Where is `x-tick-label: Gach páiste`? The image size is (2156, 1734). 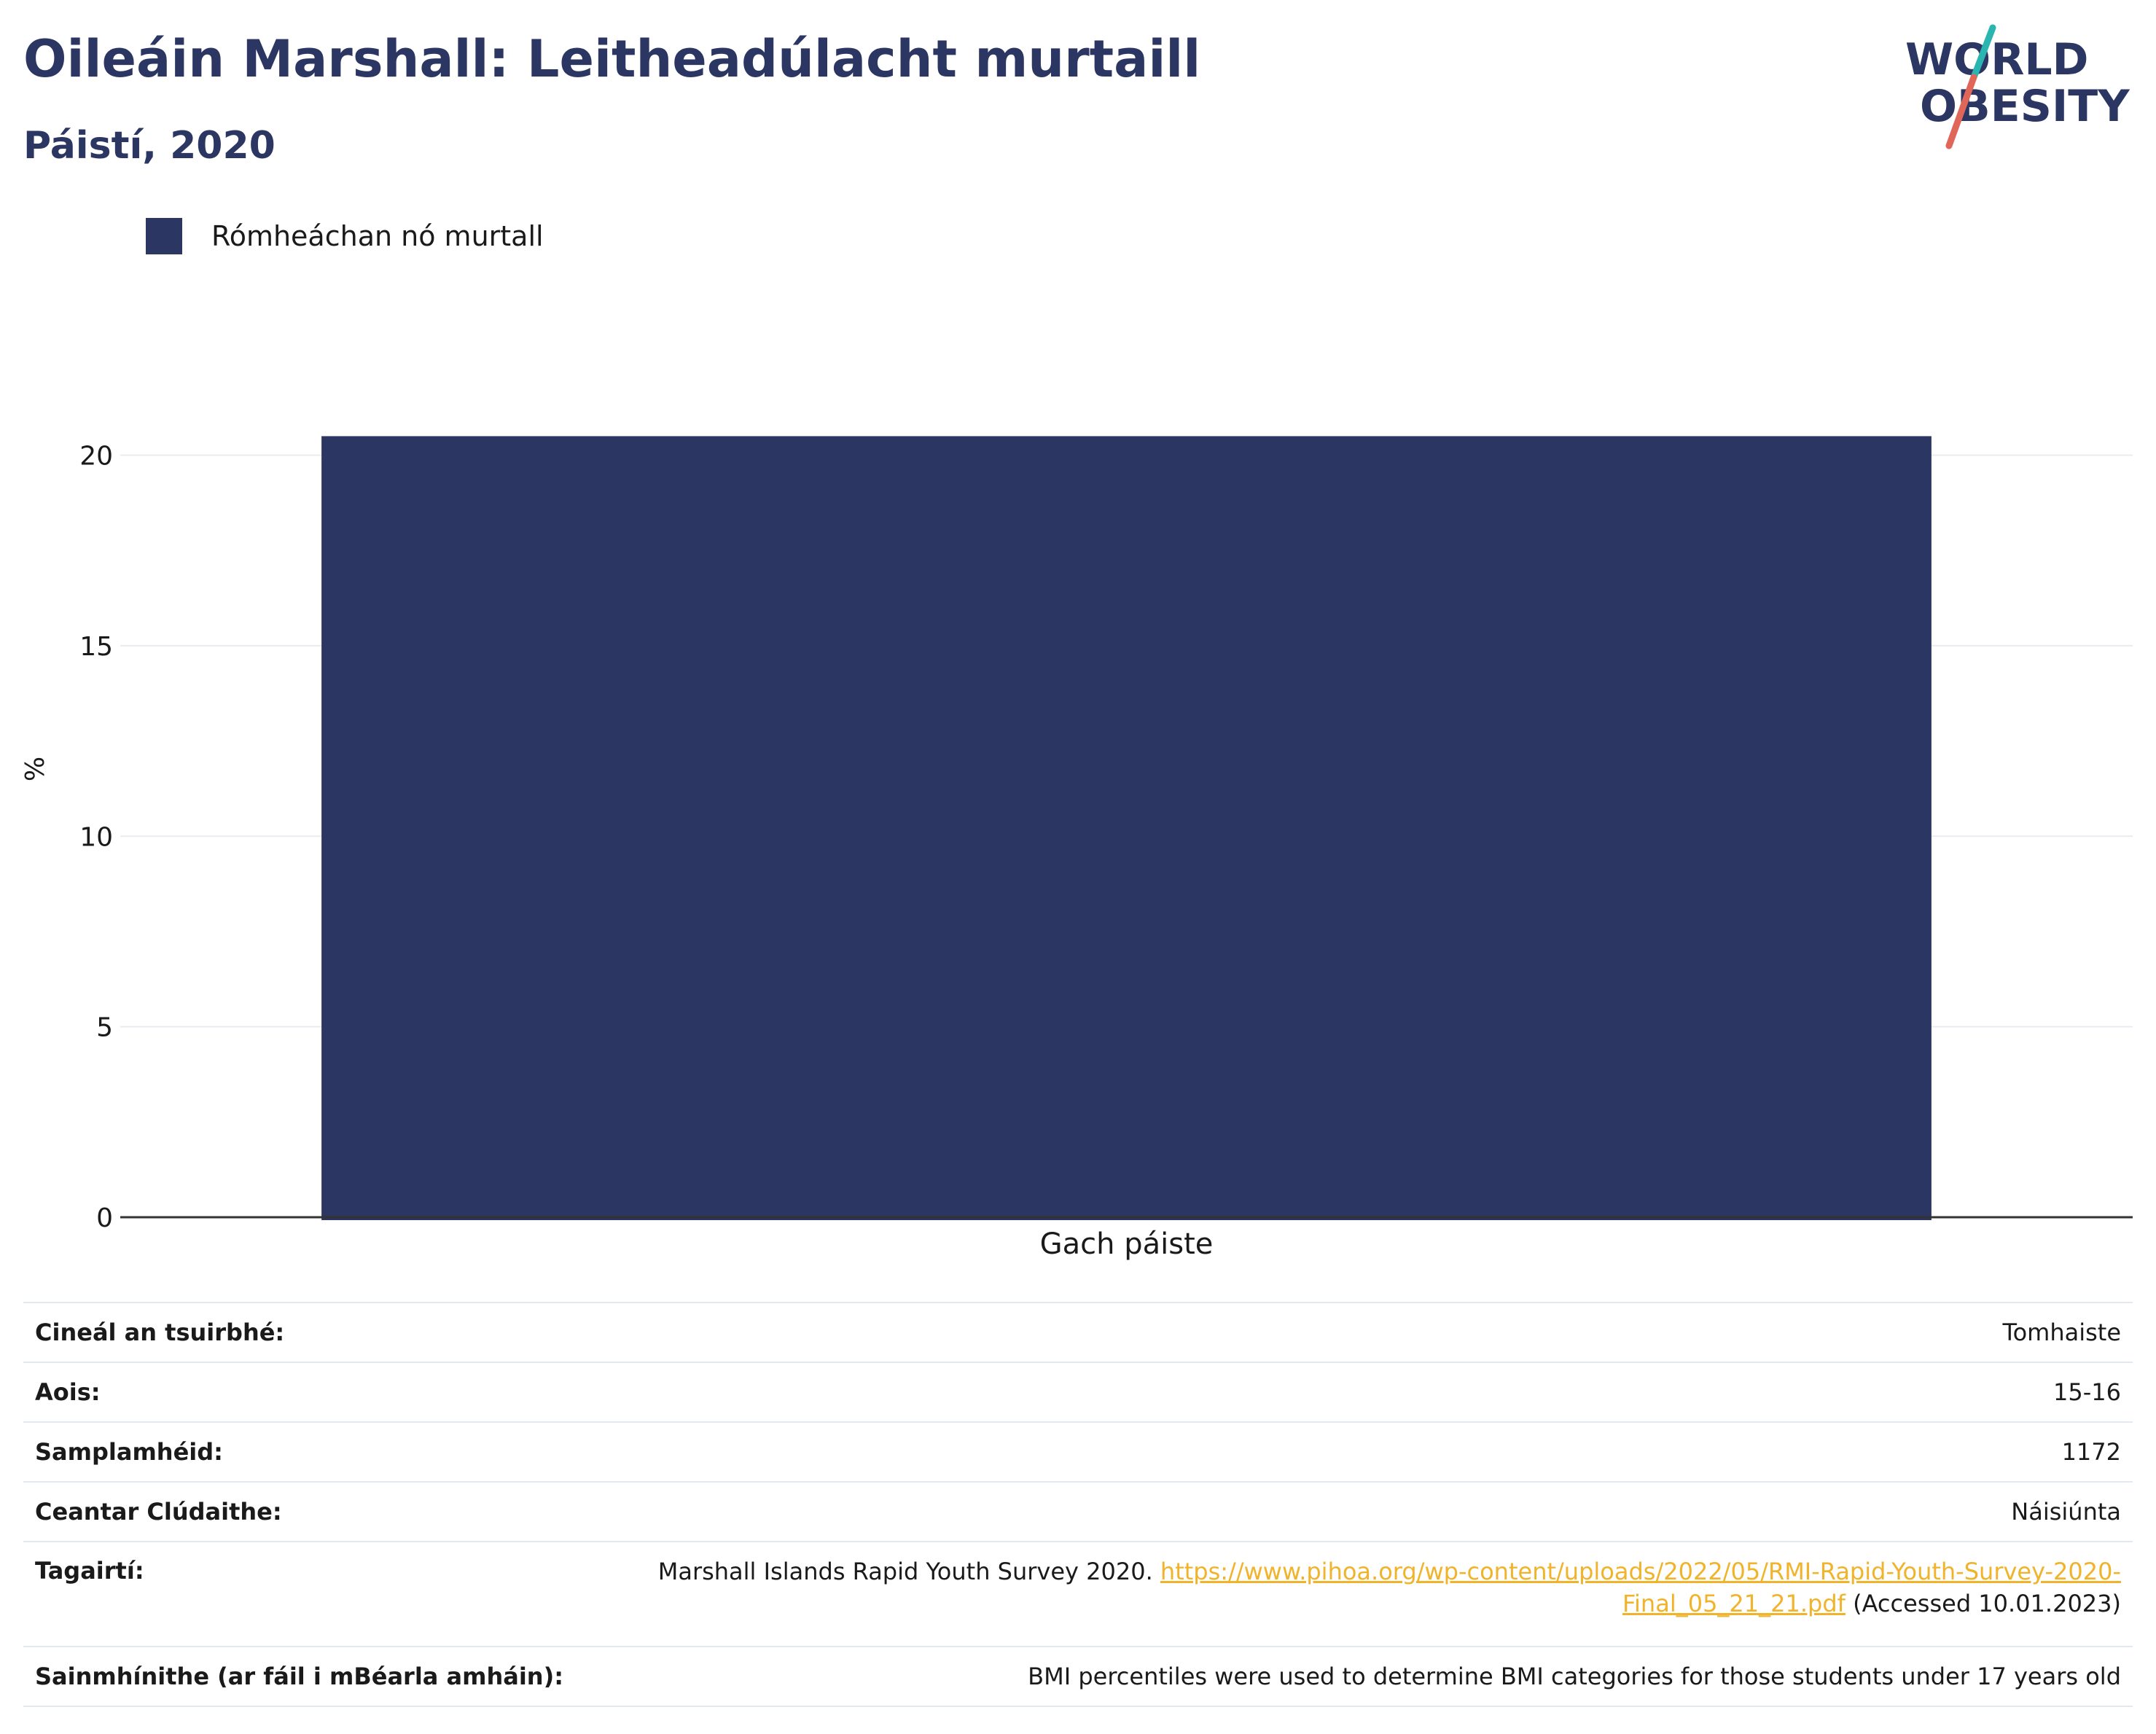
x-tick-label: Gach páiste is located at coordinates (1127, 1244).